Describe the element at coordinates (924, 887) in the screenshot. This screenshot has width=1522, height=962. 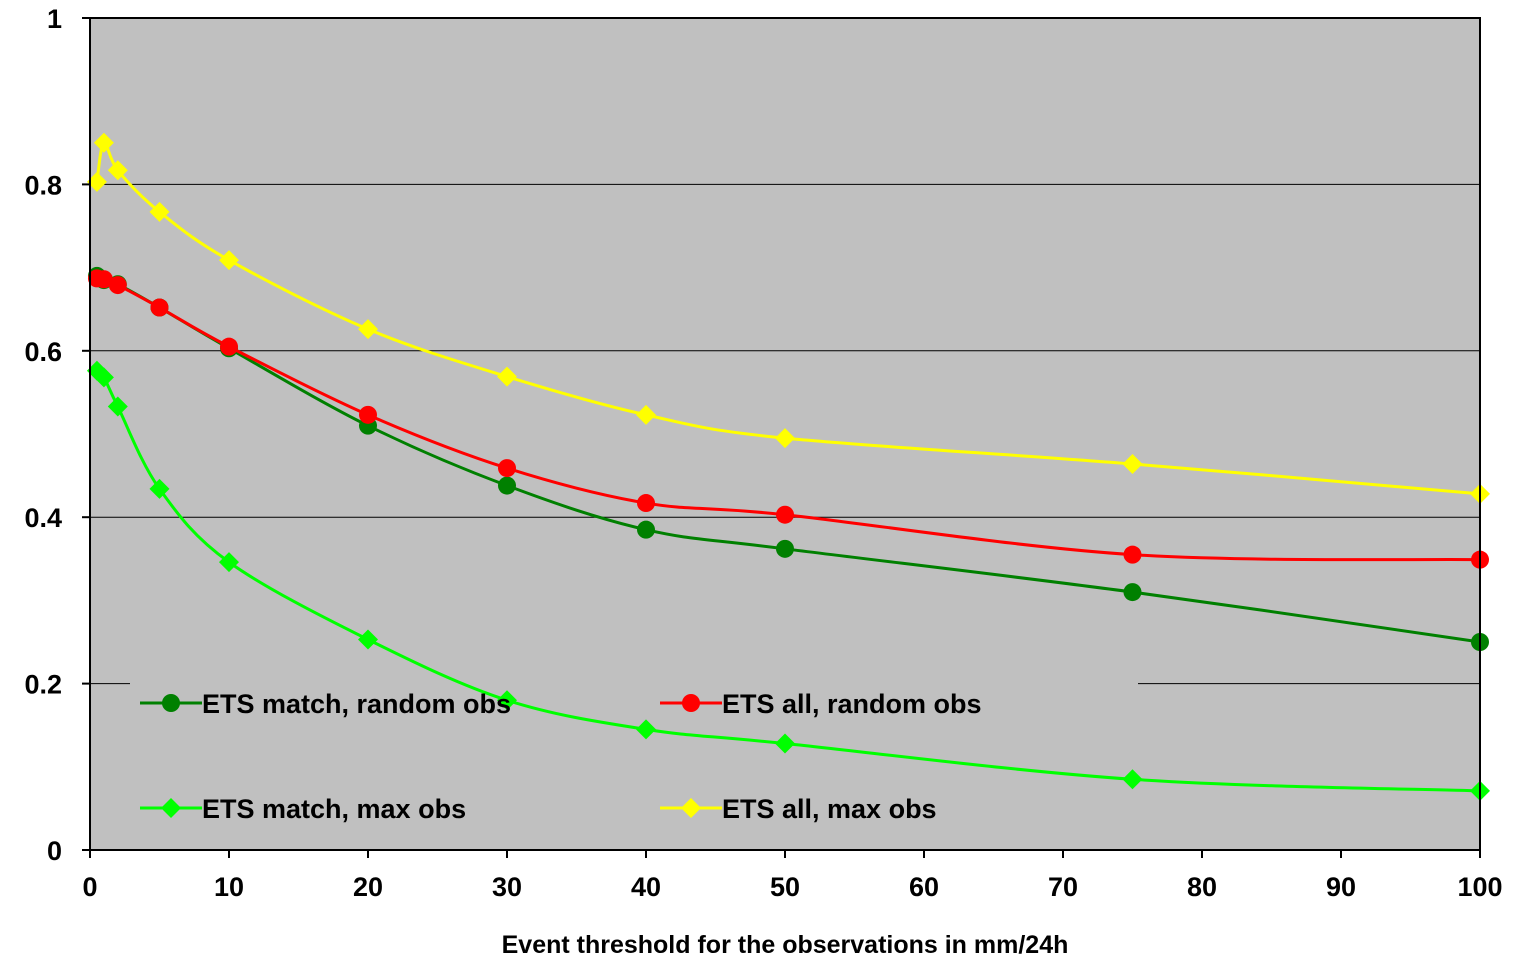
I see `x-tick-label: 60` at that location.